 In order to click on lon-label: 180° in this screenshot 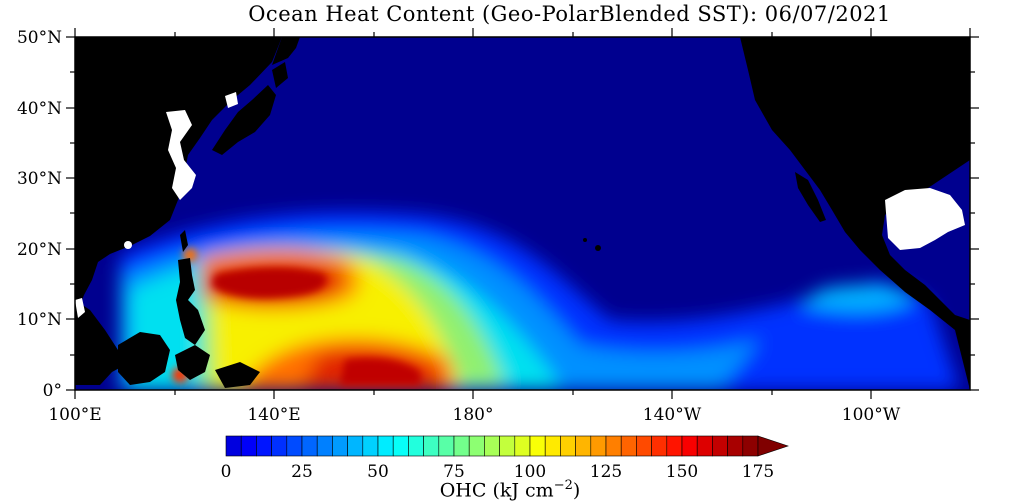, I will do `click(473, 415)`.